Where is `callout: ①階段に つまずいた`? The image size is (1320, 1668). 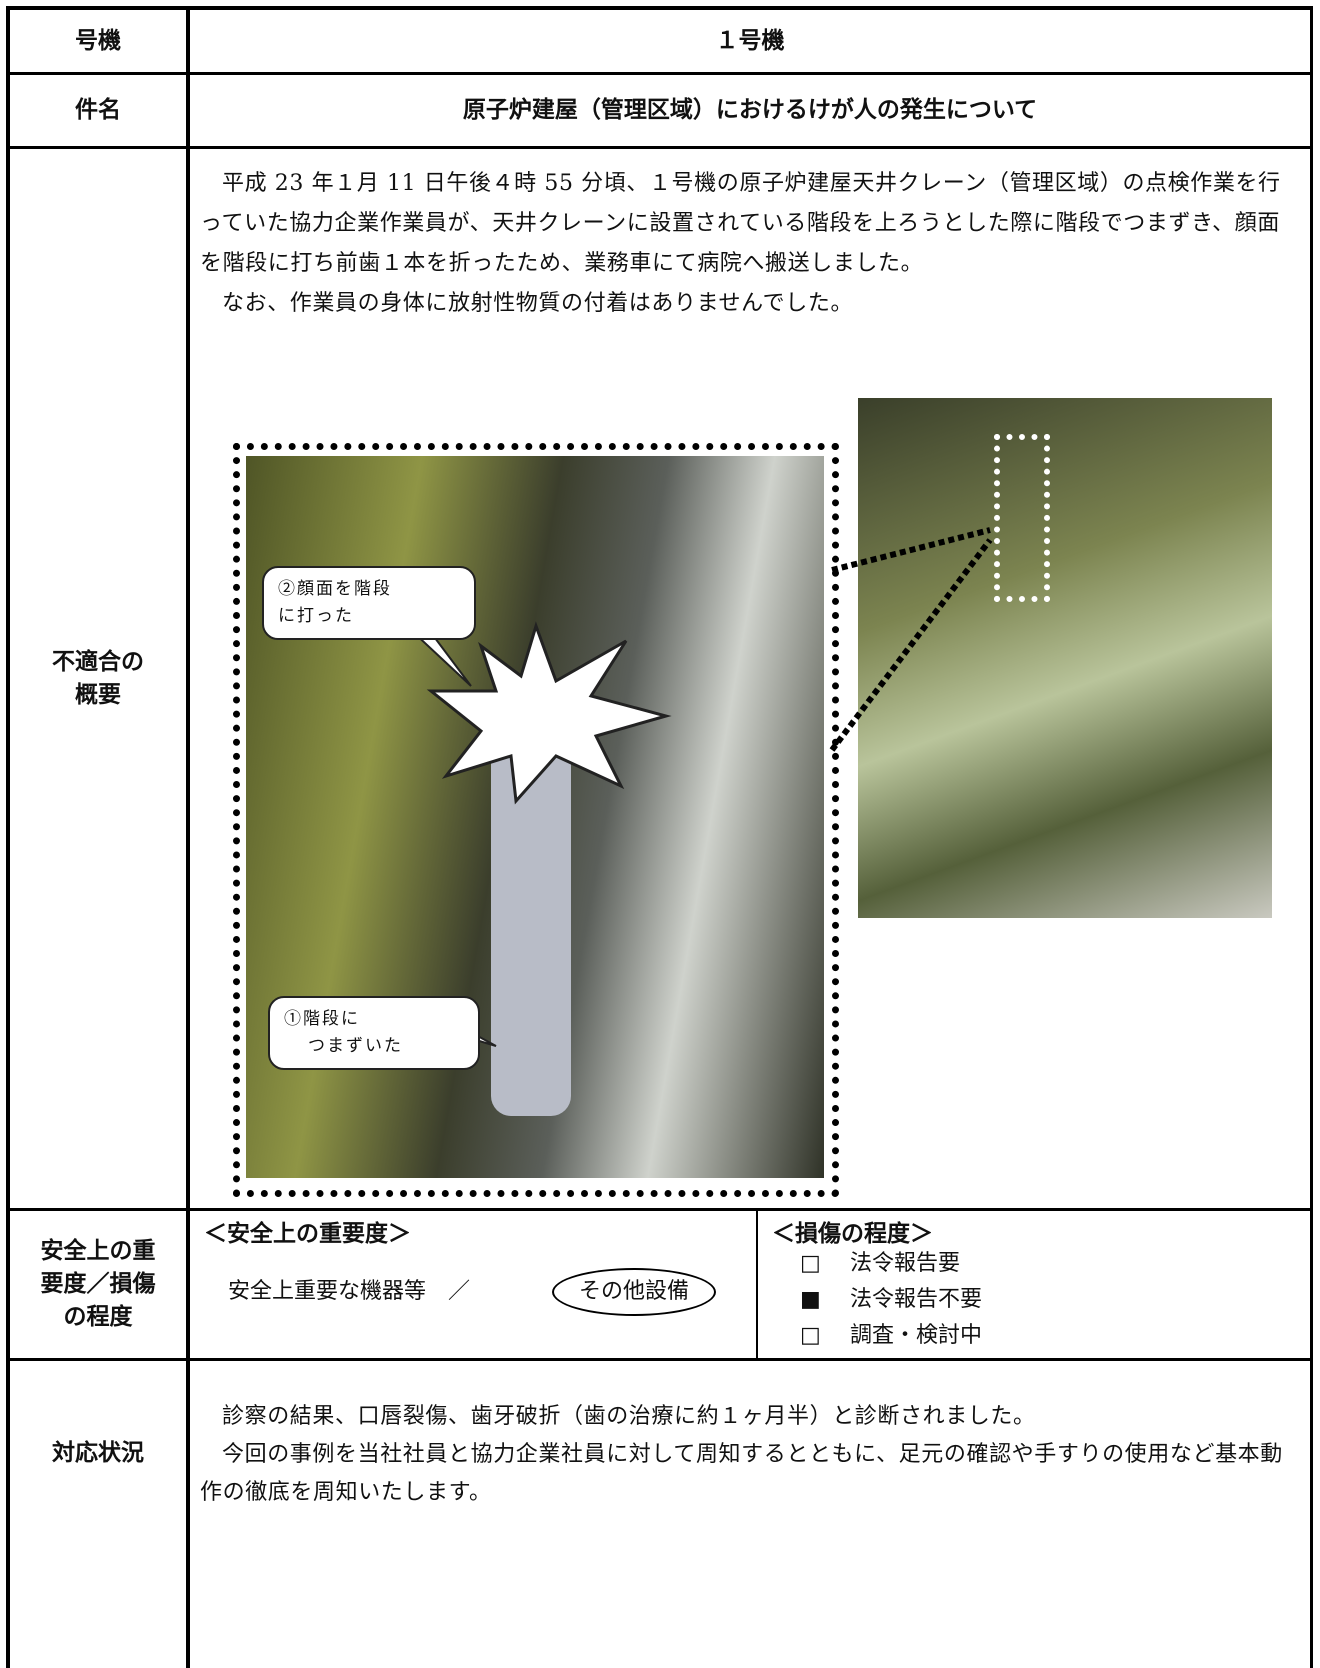 callout: ①階段に つまずいた is located at coordinates (374, 1033).